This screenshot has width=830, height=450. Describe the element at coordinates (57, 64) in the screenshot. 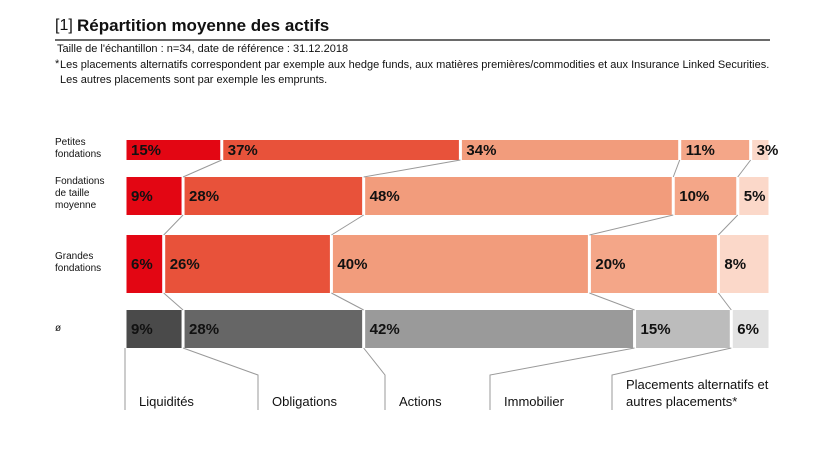

I see `note-marker: *` at that location.